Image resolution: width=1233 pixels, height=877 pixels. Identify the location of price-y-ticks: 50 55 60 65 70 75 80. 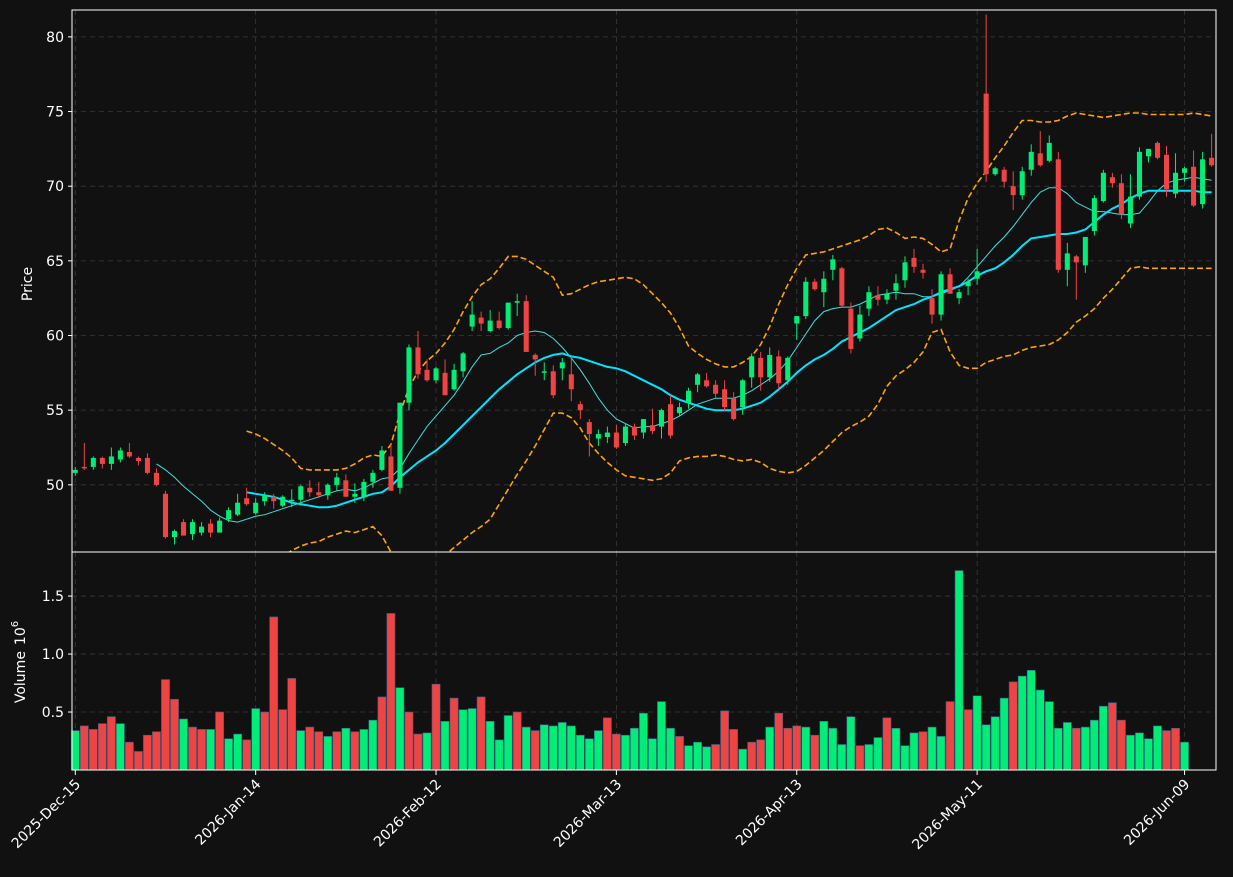
(59, 262).